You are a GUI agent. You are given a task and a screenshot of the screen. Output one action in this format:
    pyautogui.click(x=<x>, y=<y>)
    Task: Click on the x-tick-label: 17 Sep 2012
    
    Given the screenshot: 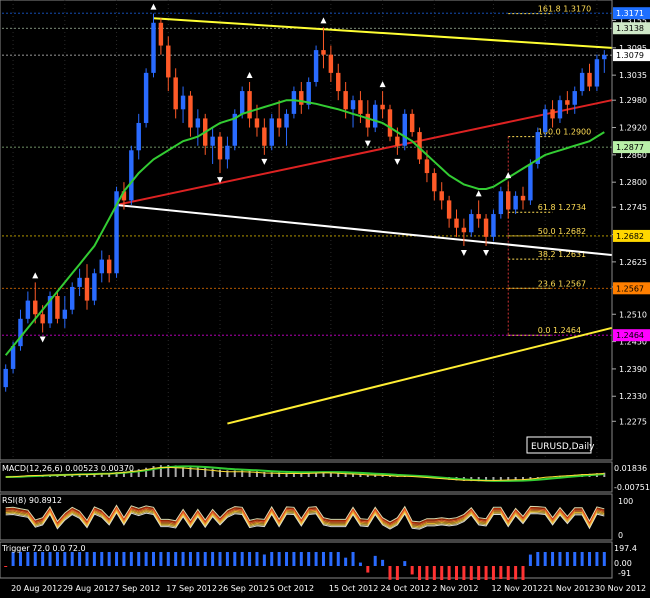 What is the action you would take?
    pyautogui.click(x=191, y=588)
    